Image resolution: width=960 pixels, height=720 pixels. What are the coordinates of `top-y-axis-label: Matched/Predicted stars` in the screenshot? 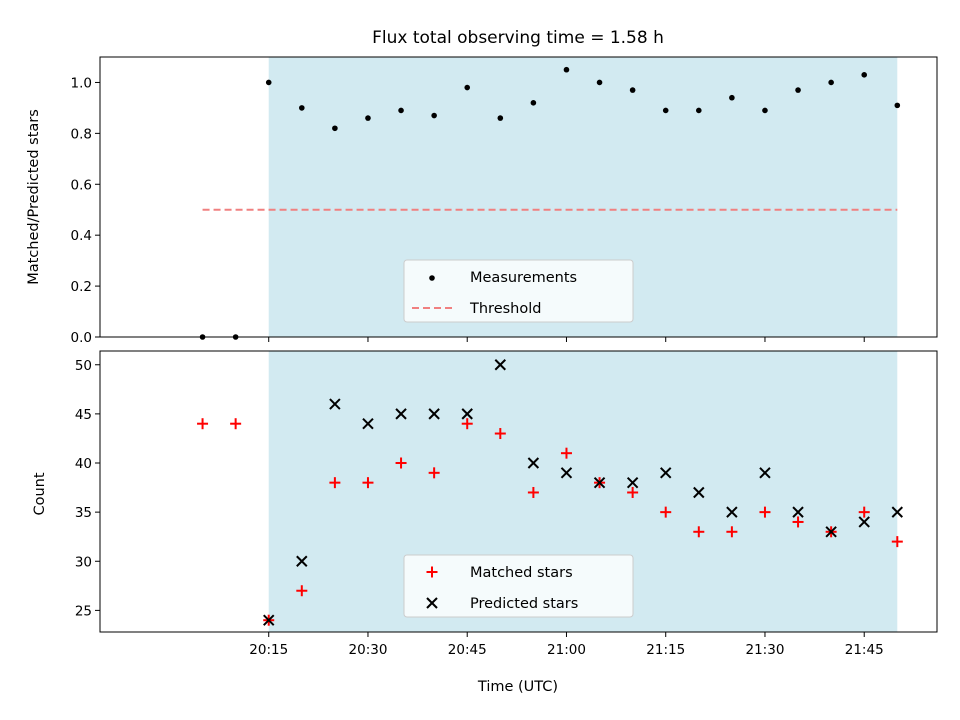 It's located at (34, 197).